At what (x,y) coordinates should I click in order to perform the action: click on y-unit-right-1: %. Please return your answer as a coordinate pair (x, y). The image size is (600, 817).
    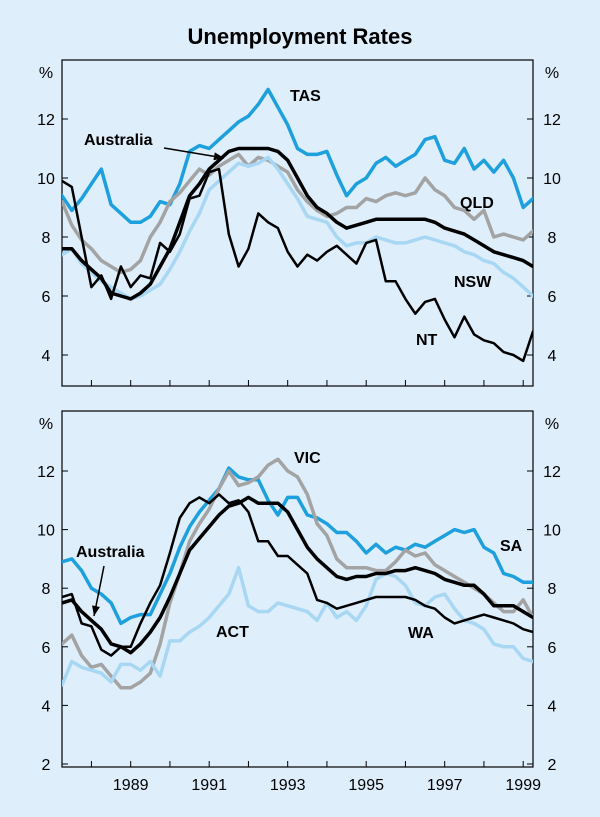
    Looking at the image, I should click on (552, 73).